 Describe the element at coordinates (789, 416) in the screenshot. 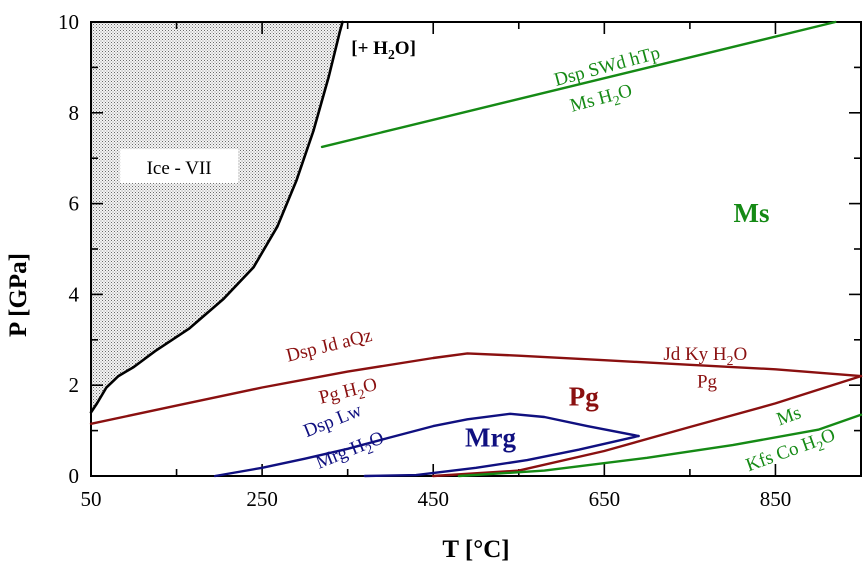

I see `annotation-13: Ms` at that location.